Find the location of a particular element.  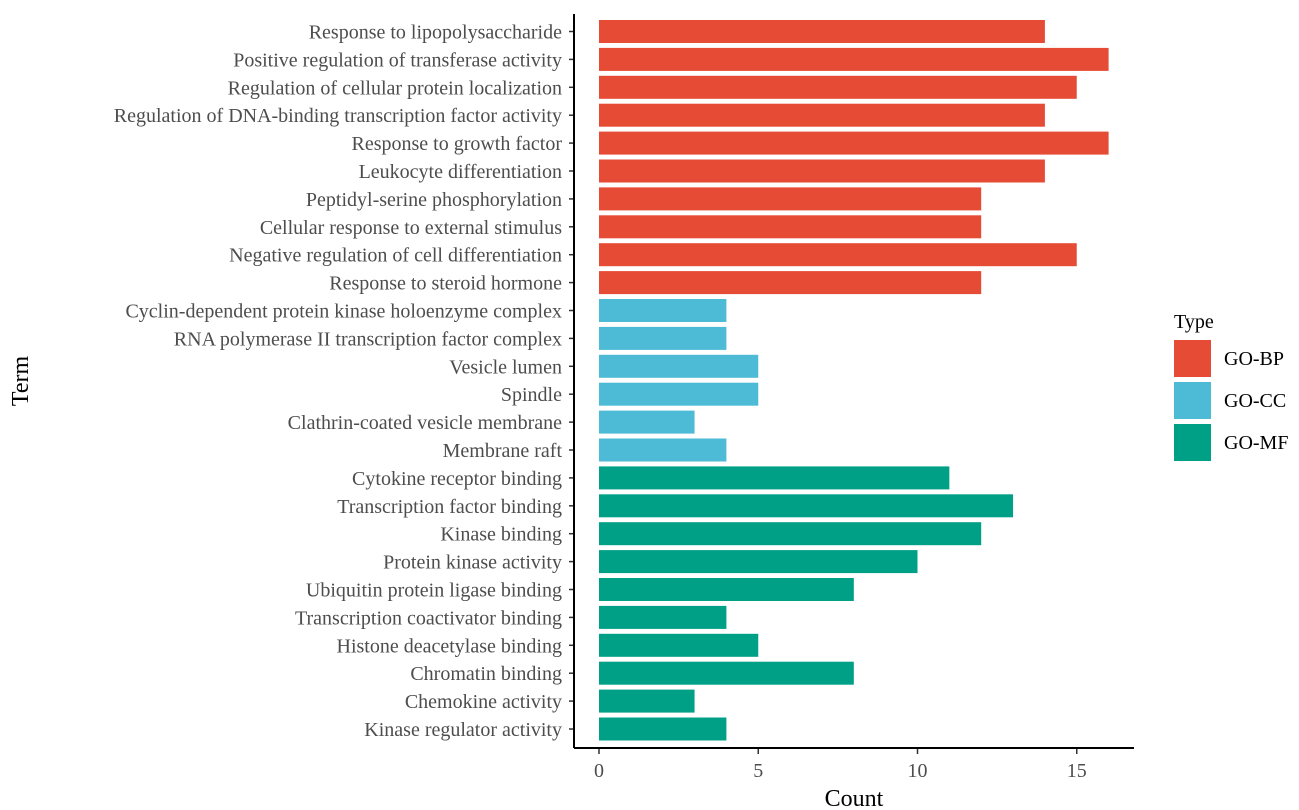

x-tick-label: 0 is located at coordinates (599, 771).